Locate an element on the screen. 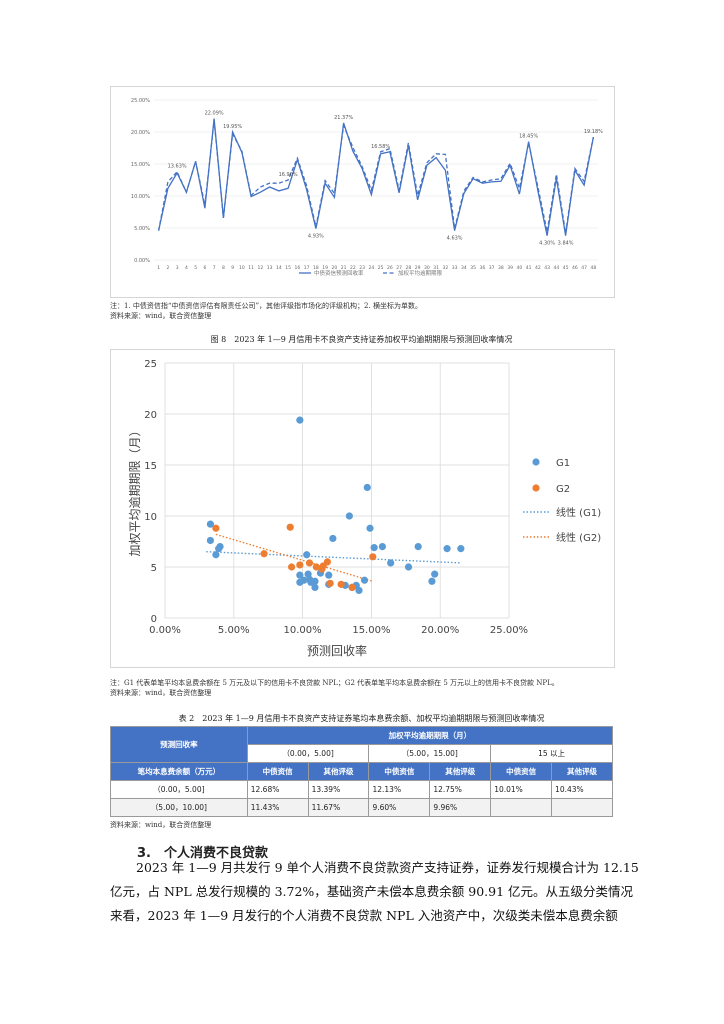 The height and width of the screenshot is (1024, 724). x-tick-label: 29 is located at coordinates (418, 268).